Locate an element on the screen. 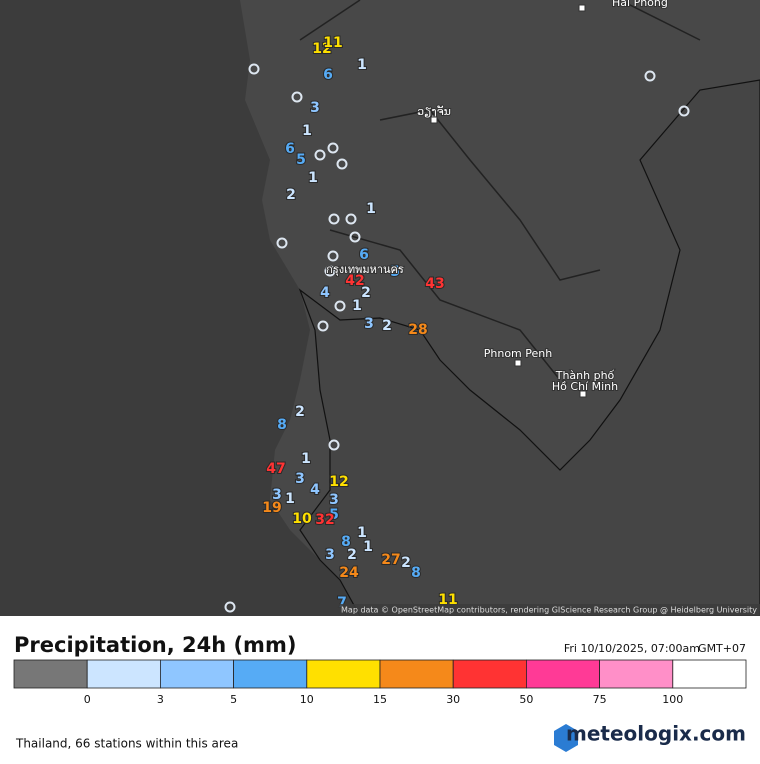  station-info: Thailand, 66 stations within this area is located at coordinates (126, 744).